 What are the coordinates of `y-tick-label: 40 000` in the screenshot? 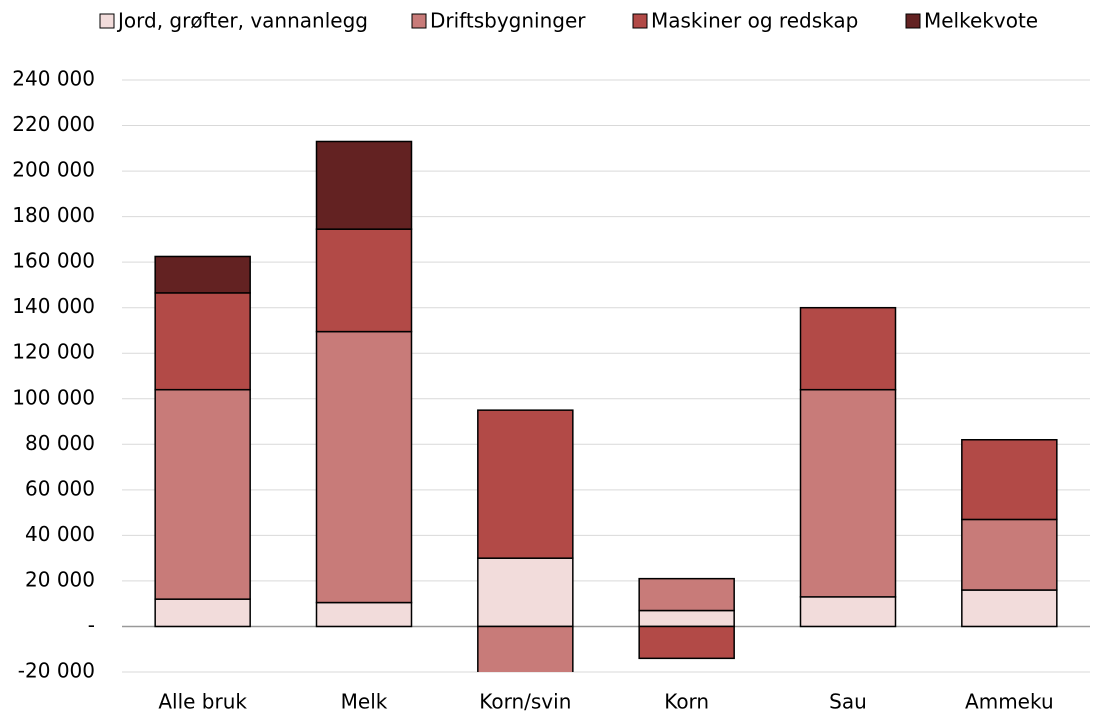 It's located at (60, 534).